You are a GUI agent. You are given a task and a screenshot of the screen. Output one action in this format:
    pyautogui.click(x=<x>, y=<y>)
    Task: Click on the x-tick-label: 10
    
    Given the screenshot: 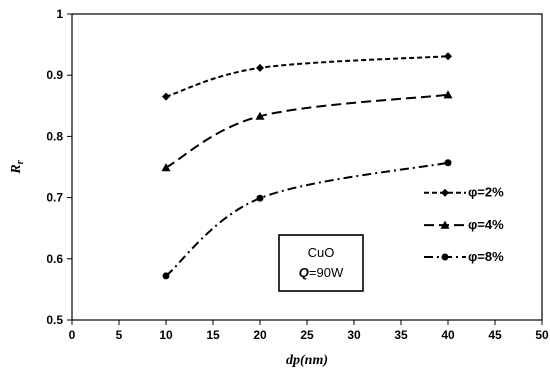 What is the action you would take?
    pyautogui.click(x=166, y=335)
    